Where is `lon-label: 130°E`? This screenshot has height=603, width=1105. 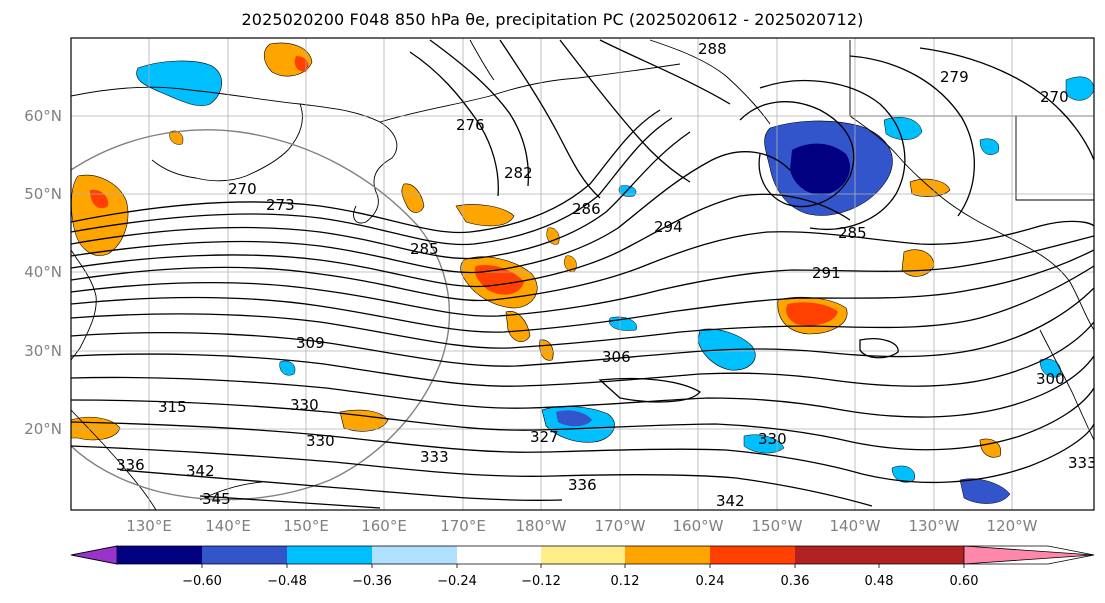
lon-label: 130°E is located at coordinates (149, 526).